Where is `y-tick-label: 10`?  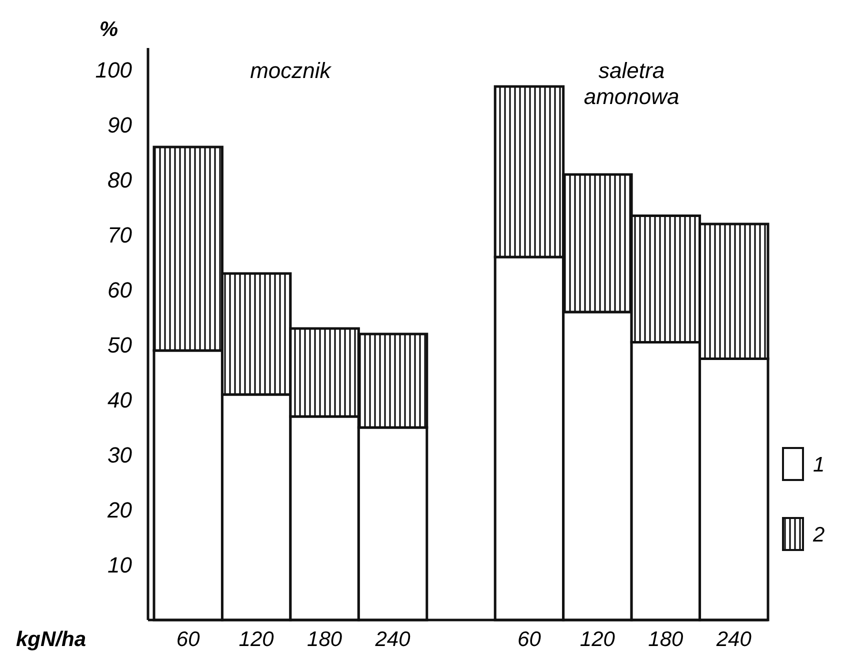 y-tick-label: 10 is located at coordinates (120, 565).